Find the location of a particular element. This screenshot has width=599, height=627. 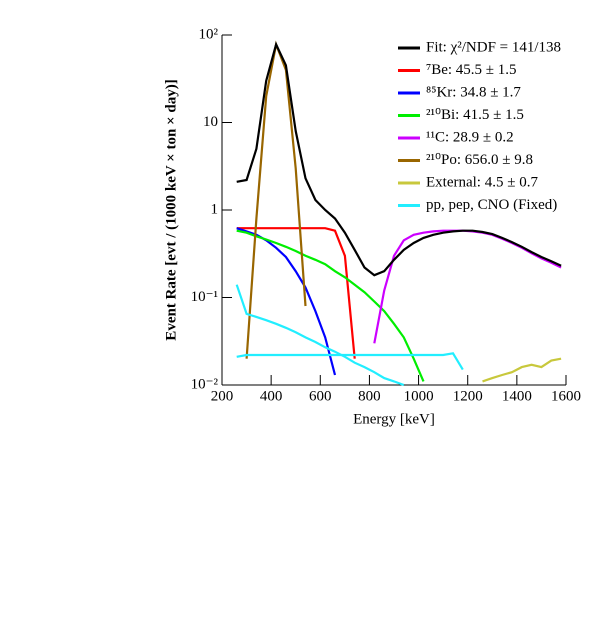

legend-label: pp, pep, CNO (Fixed) is located at coordinates (491, 205).